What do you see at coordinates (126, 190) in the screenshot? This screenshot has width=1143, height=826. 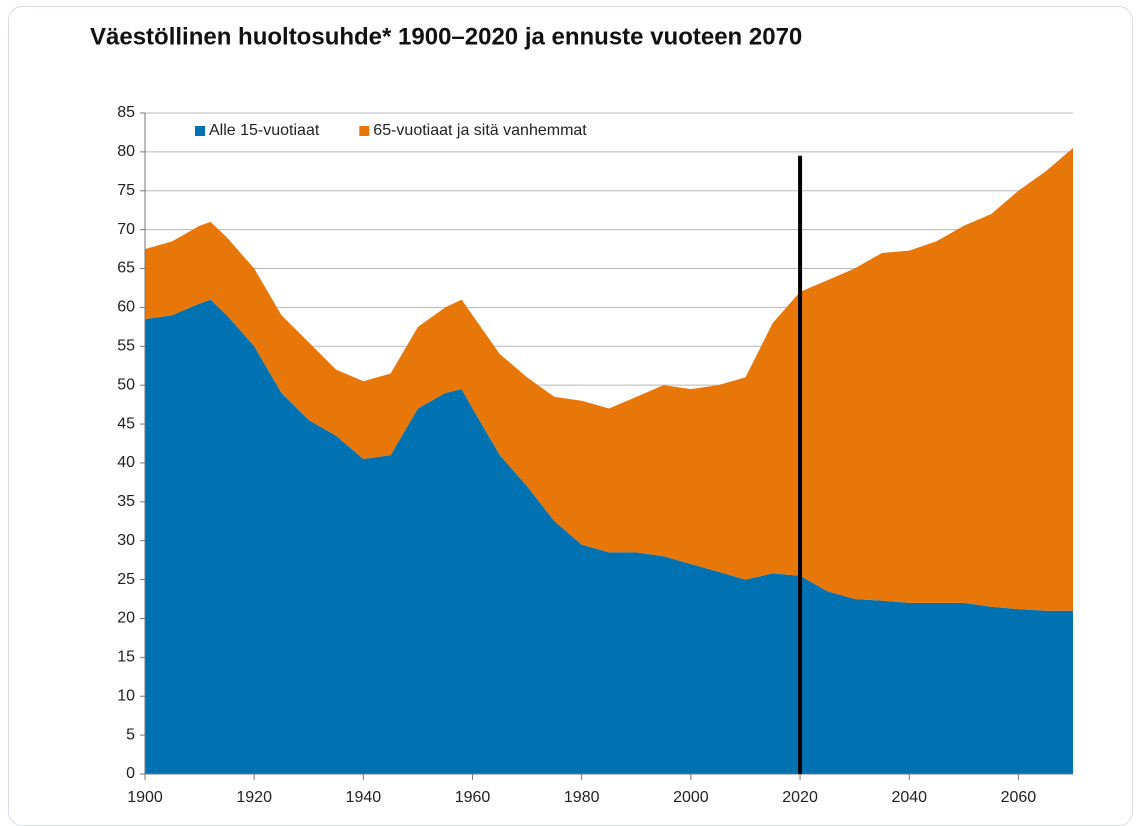 I see `y-tick-label: 75` at bounding box center [126, 190].